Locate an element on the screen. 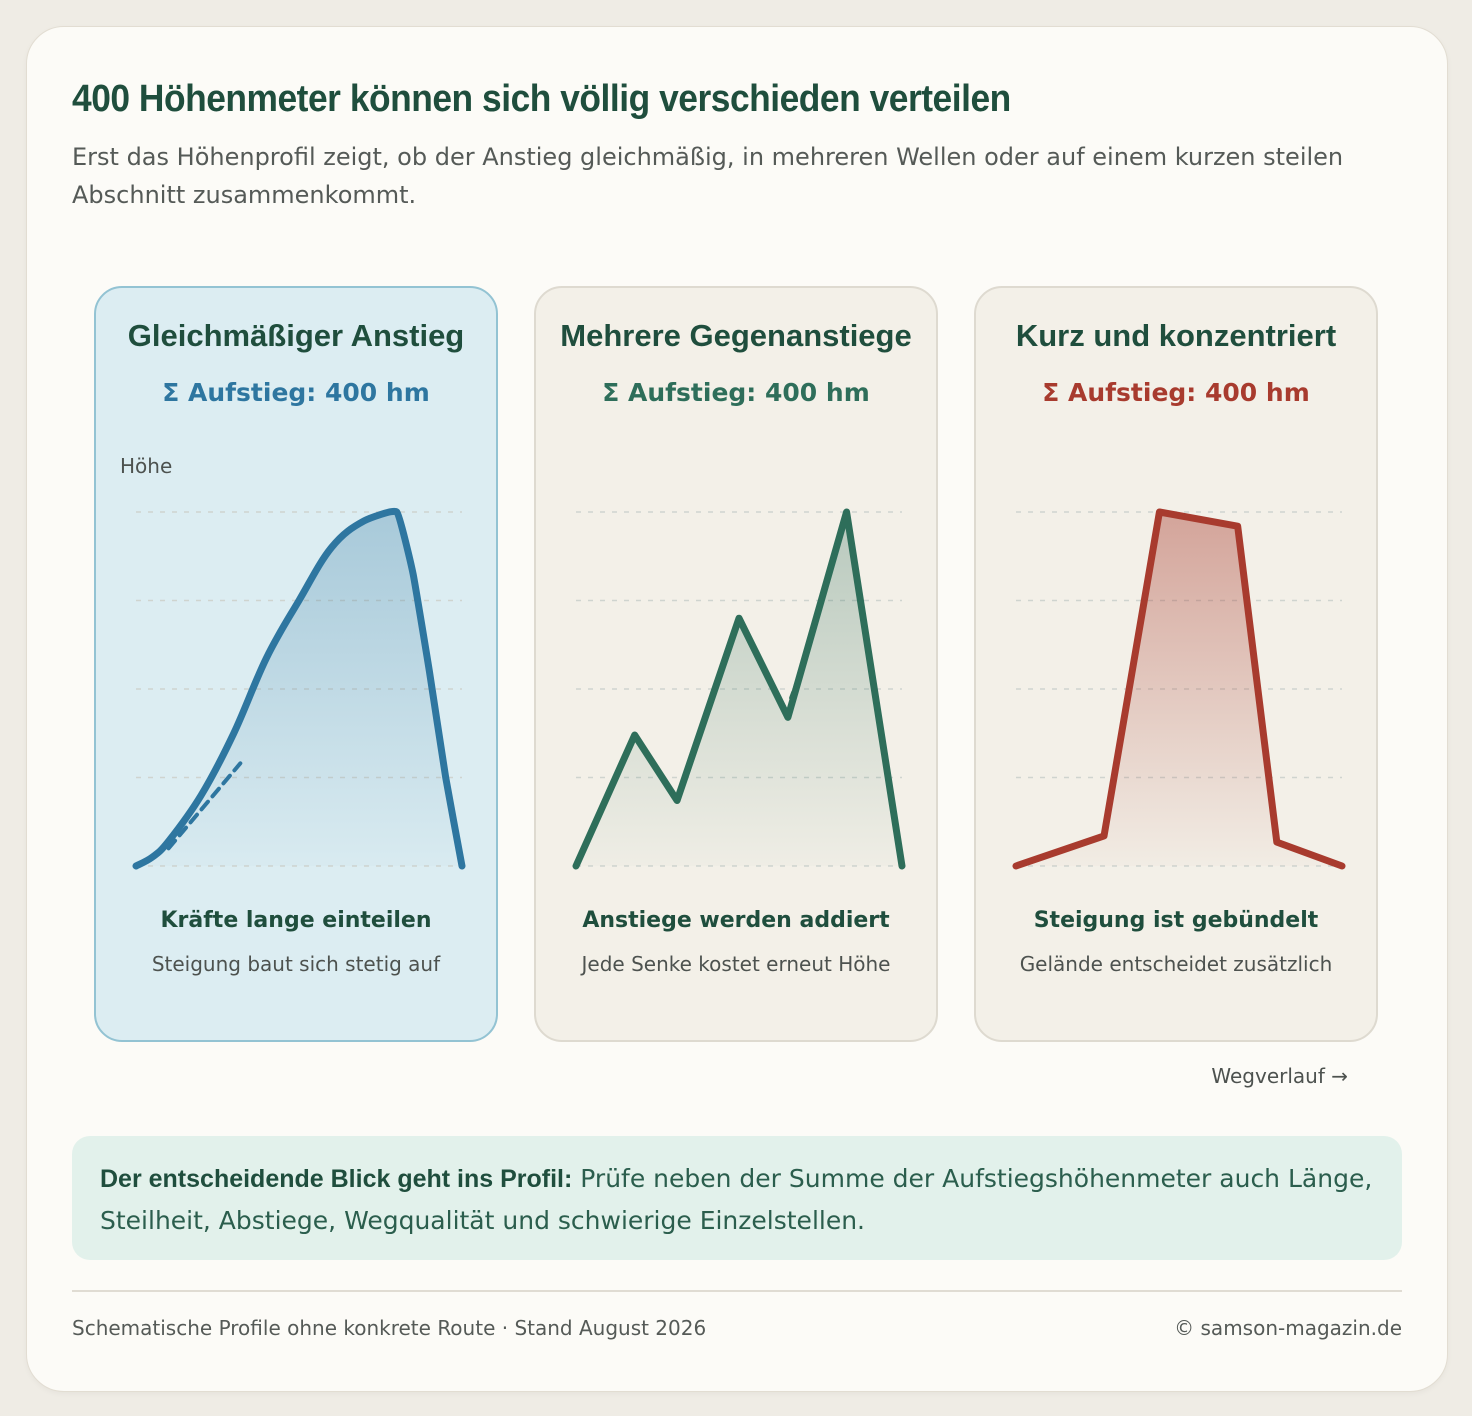 This screenshot has height=1416, width=1472. footer-divider is located at coordinates (737, 1291).